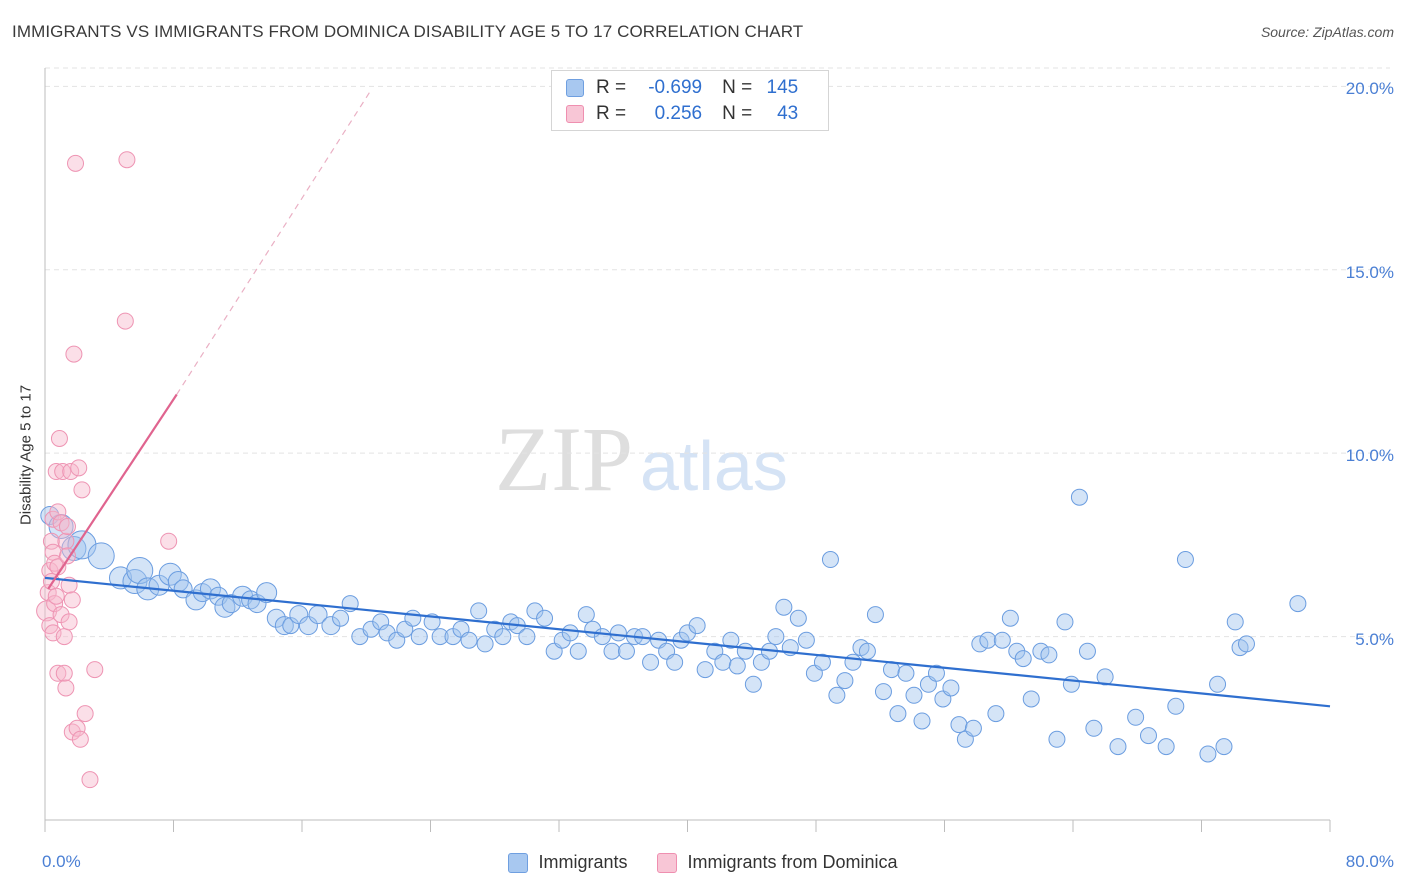  I want to click on stats-row-dominica: R = 0.256 N = 43, so click(682, 114).